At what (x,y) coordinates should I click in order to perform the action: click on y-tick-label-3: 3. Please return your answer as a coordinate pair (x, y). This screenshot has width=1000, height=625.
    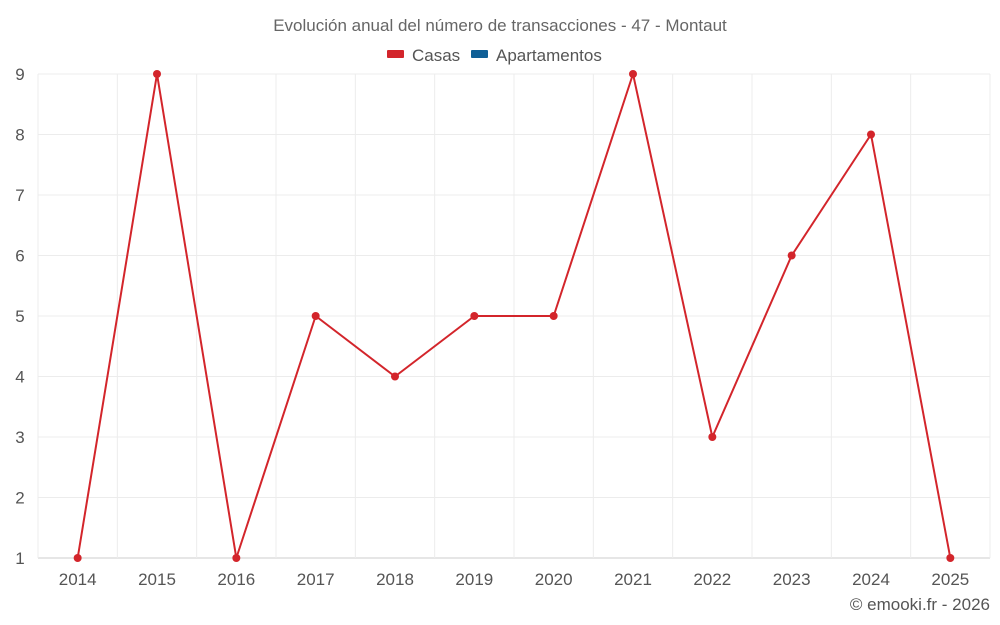
    Looking at the image, I should click on (19, 437).